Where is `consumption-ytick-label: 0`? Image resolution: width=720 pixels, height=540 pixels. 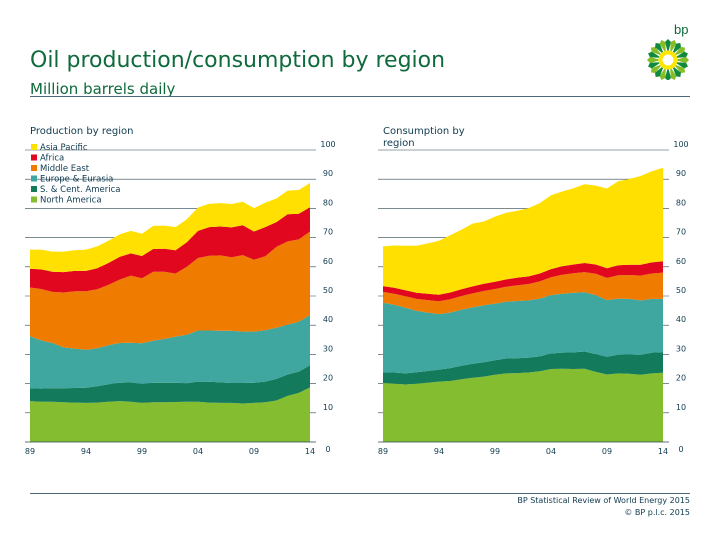
consumption-ytick-label: 0 is located at coordinates (680, 449).